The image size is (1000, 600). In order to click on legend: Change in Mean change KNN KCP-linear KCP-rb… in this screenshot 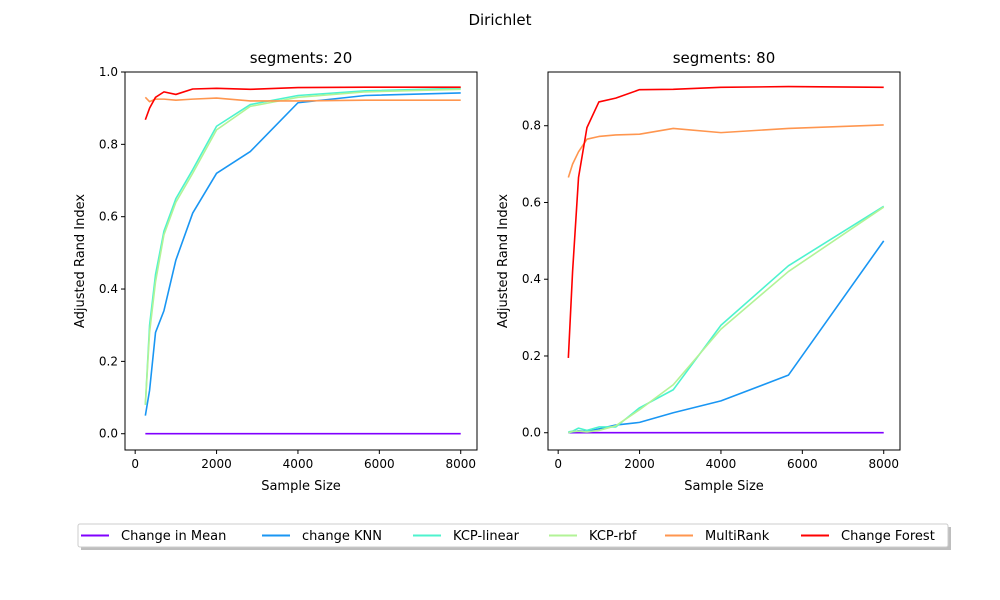, I will do `click(514, 536)`.